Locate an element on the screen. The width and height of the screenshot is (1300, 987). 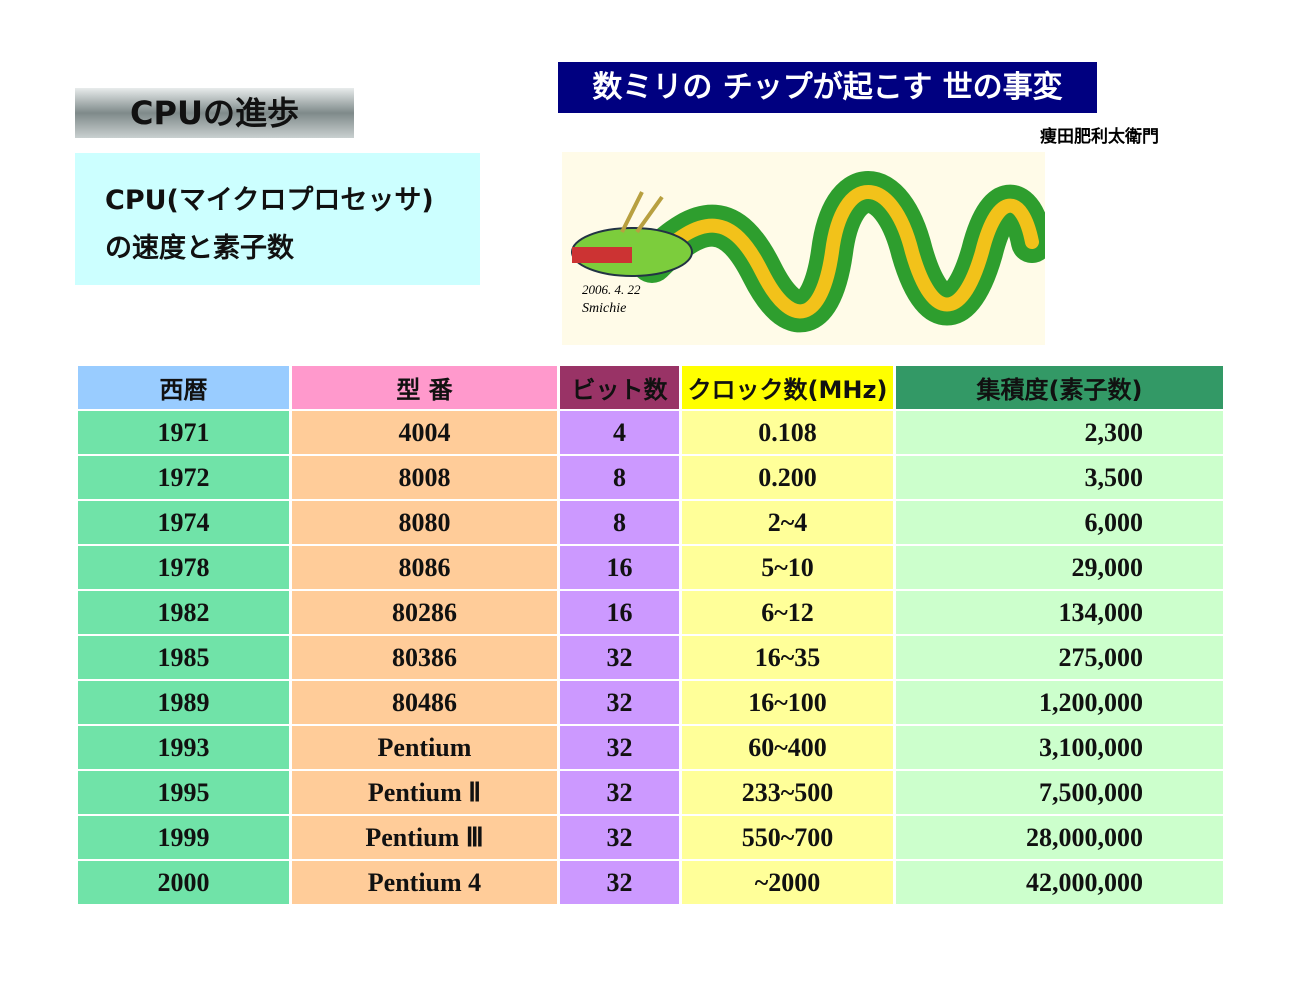
table-cell: Pentium Ⅲ is located at coordinates (424, 837).